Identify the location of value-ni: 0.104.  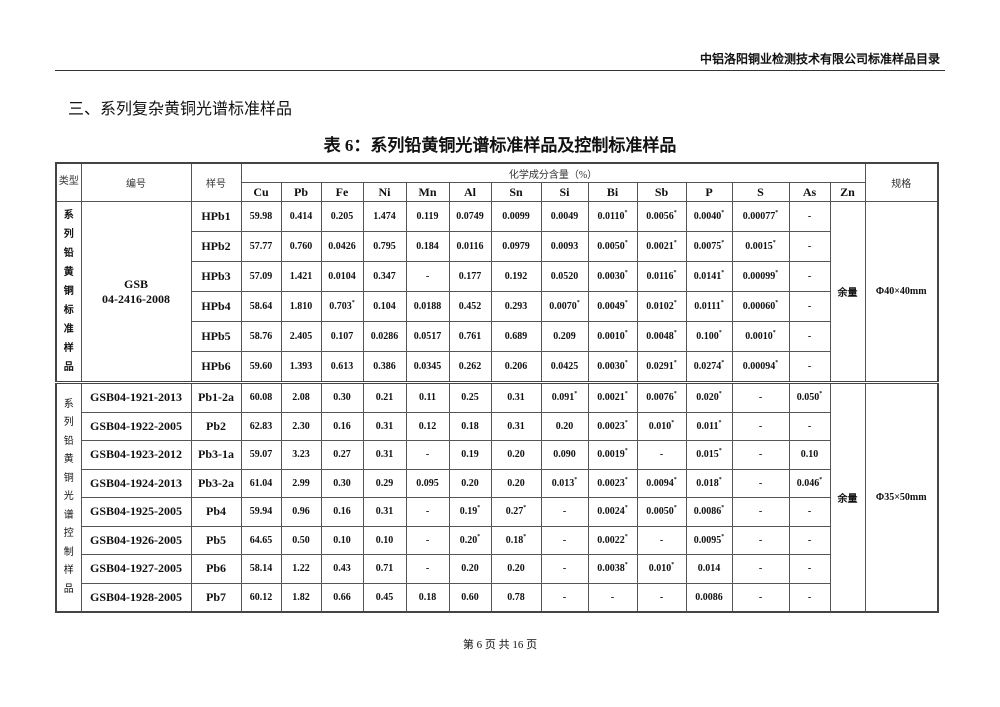
(384, 306).